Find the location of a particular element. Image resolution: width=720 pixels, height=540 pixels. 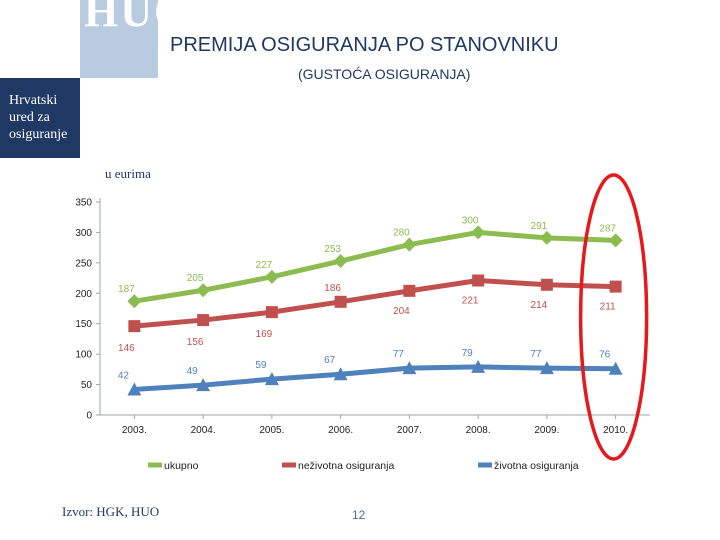

data-label: 214 is located at coordinates (539, 305).